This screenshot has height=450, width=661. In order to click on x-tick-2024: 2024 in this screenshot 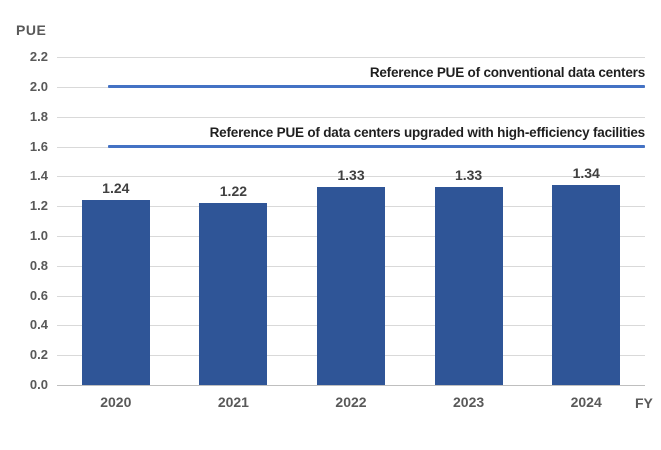, I will do `click(586, 402)`.